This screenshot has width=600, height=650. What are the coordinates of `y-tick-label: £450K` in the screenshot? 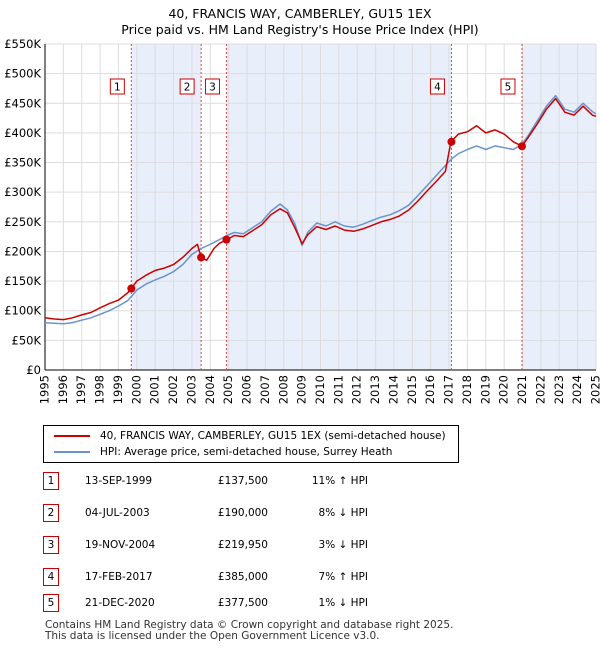 It's located at (22, 103).